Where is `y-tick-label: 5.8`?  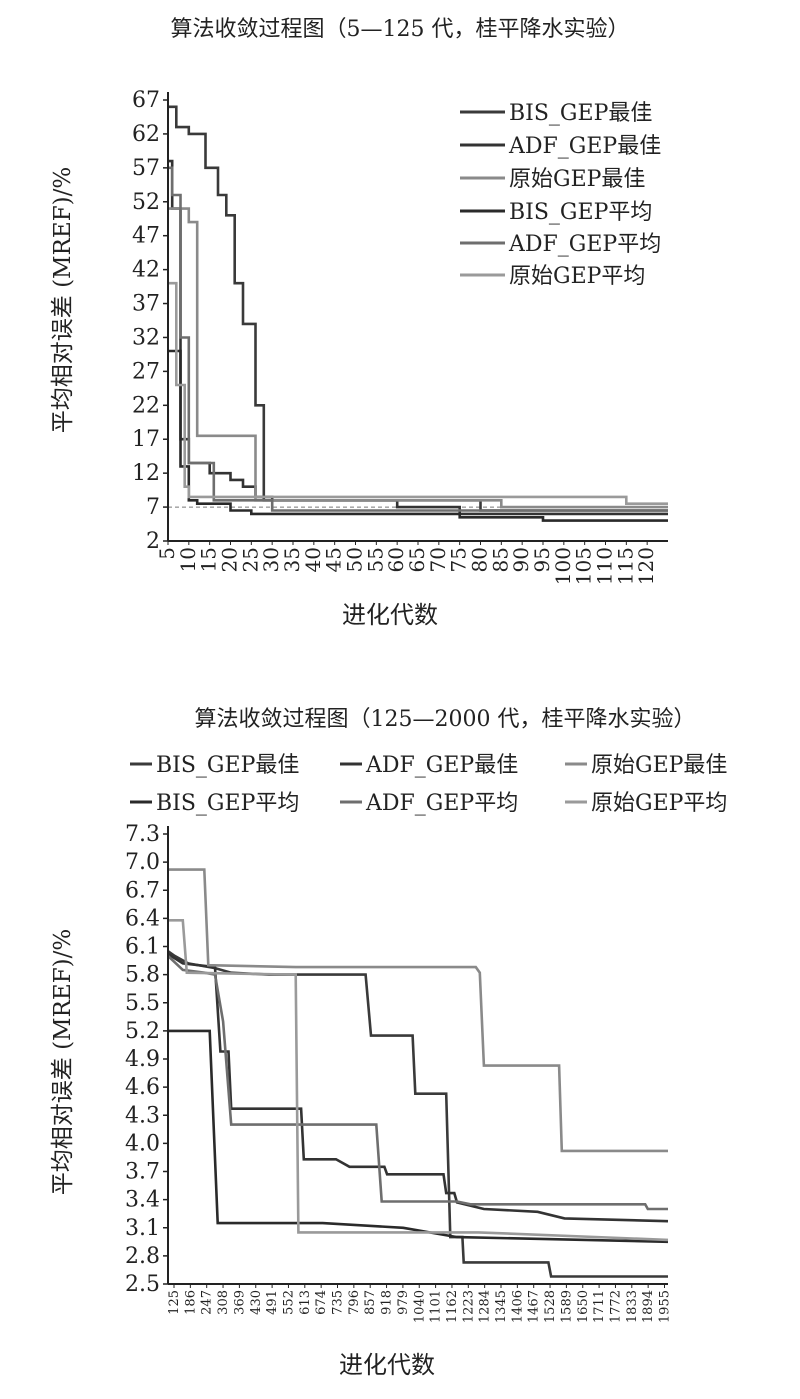 y-tick-label: 5.8 is located at coordinates (142, 975).